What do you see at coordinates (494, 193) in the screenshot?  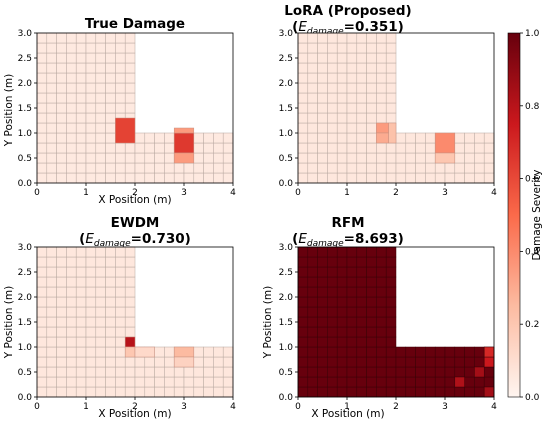 I see `x-tick-label: 4` at bounding box center [494, 193].